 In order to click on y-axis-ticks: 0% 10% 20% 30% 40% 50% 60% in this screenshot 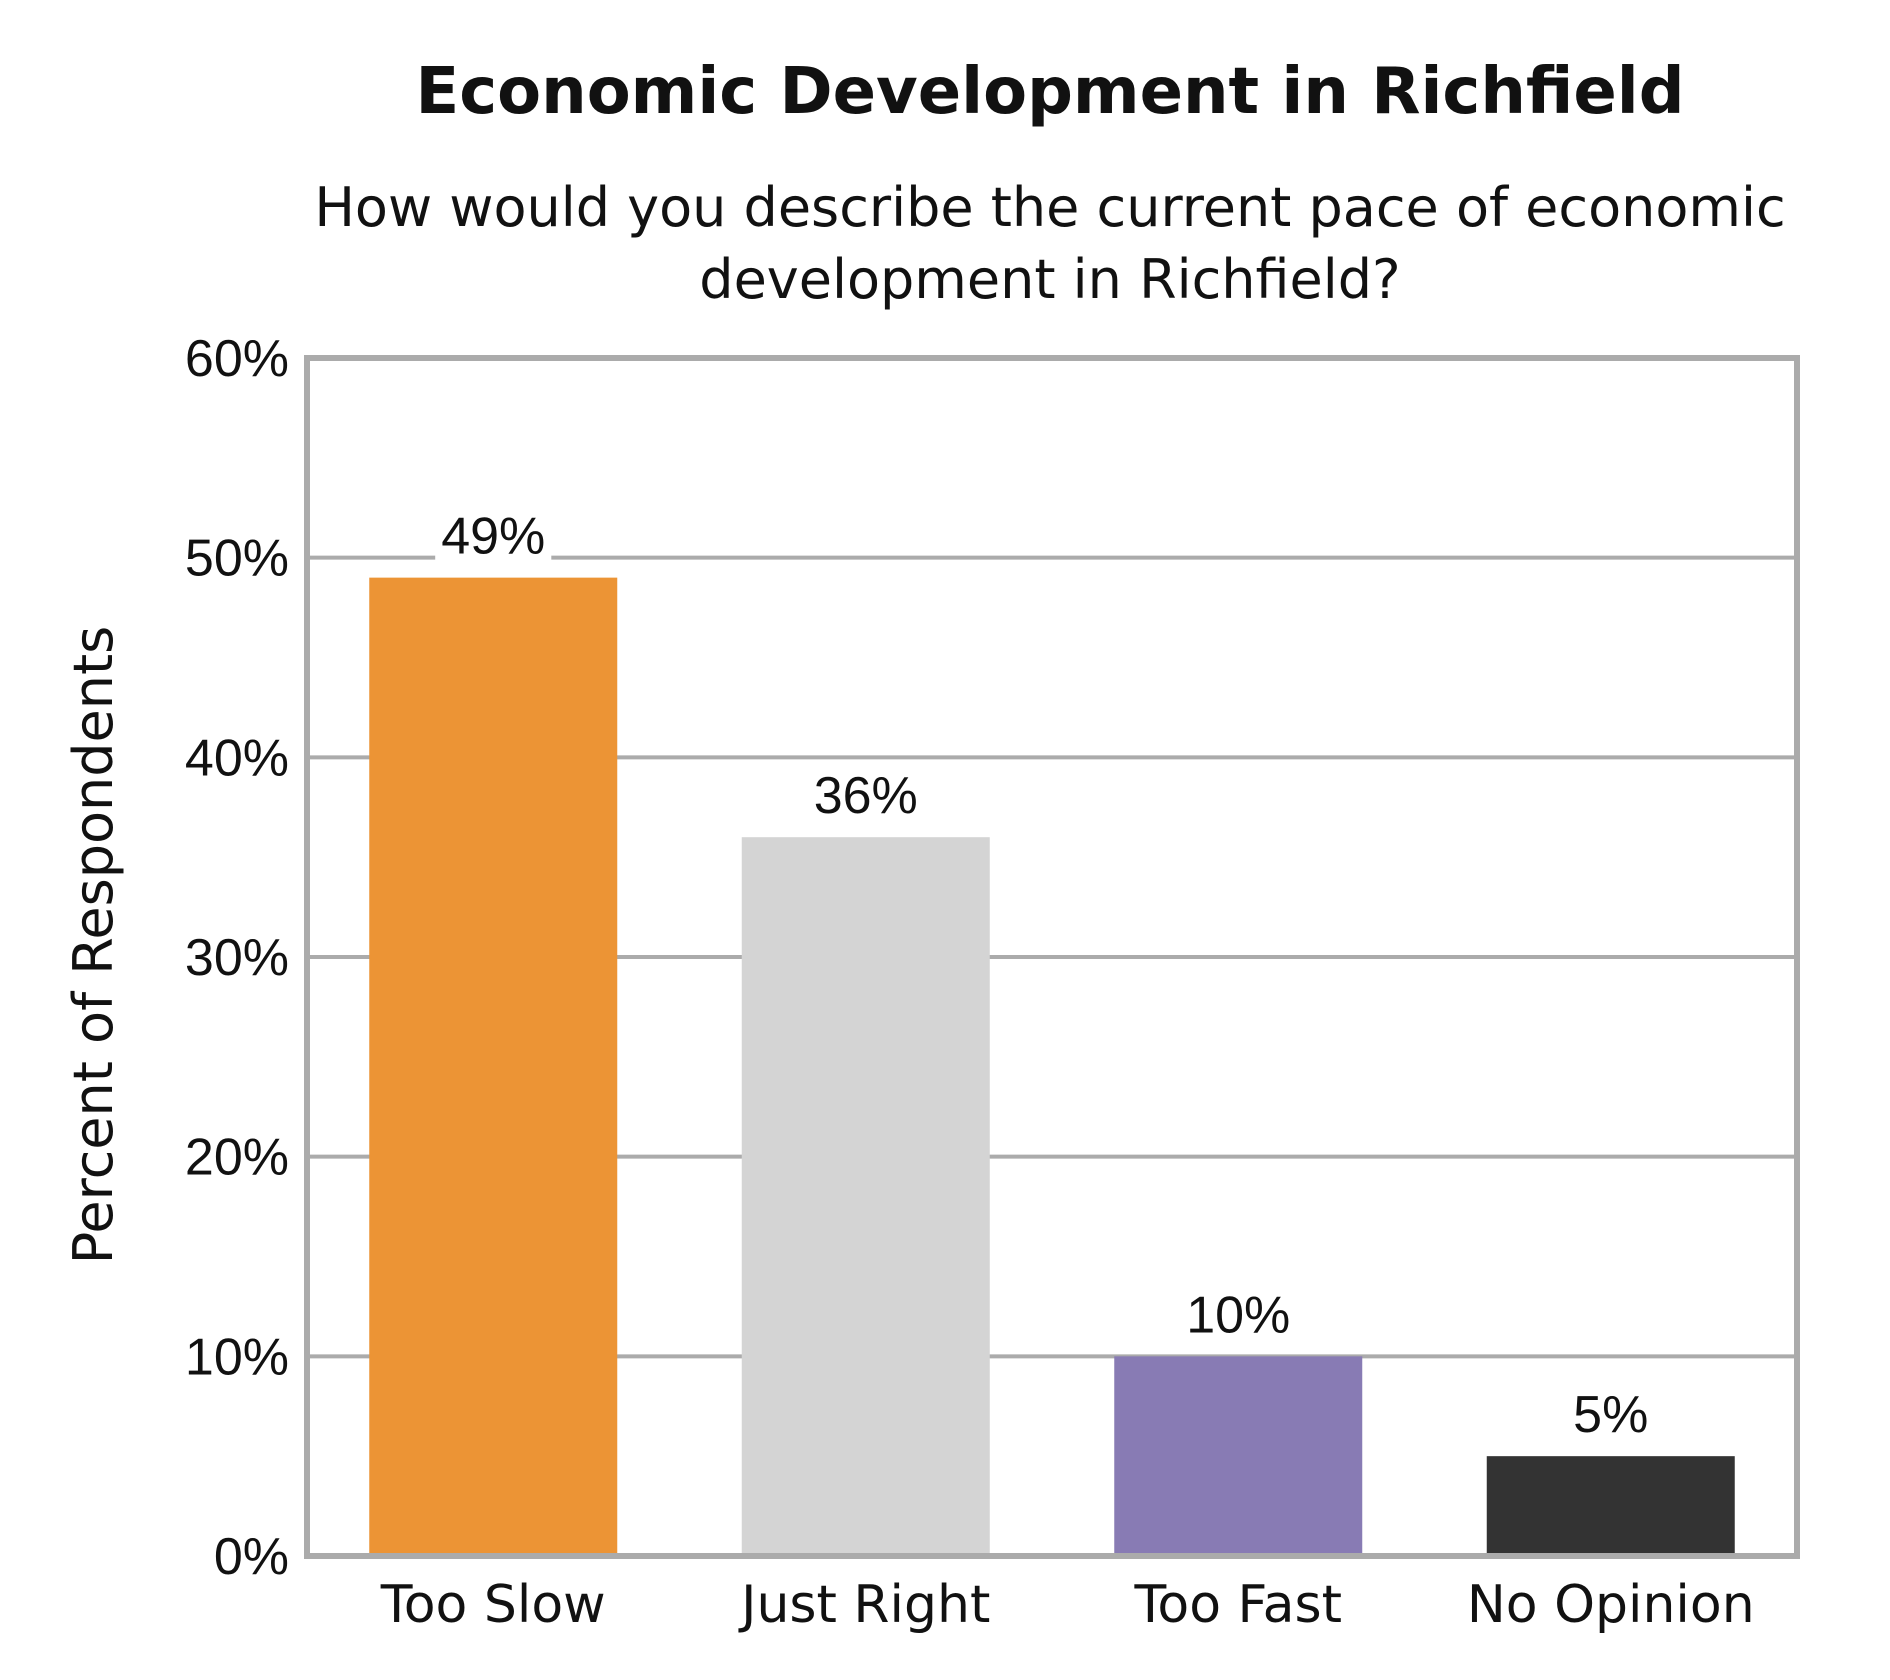, I will do `click(237, 958)`.